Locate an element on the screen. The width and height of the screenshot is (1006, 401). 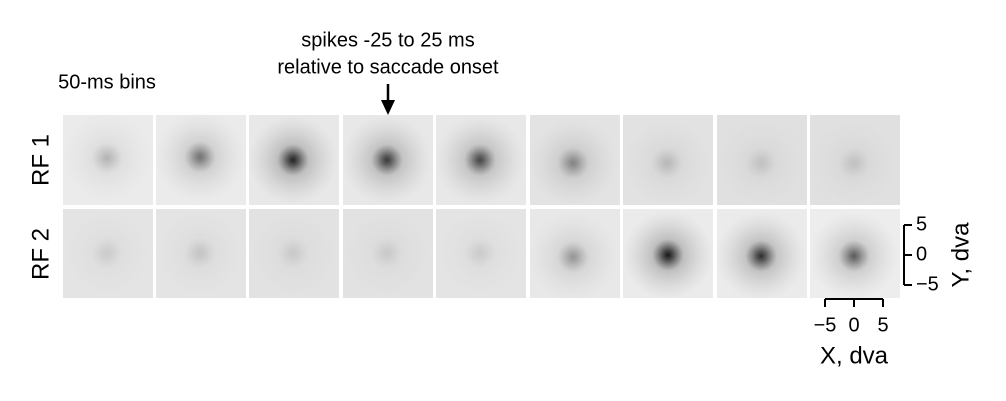
y-axis-label: Y, dva is located at coordinates (960, 255).